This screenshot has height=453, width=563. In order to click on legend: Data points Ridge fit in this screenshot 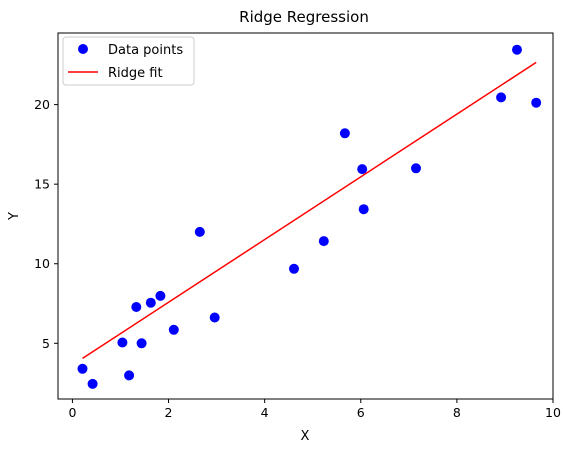, I will do `click(128, 61)`.